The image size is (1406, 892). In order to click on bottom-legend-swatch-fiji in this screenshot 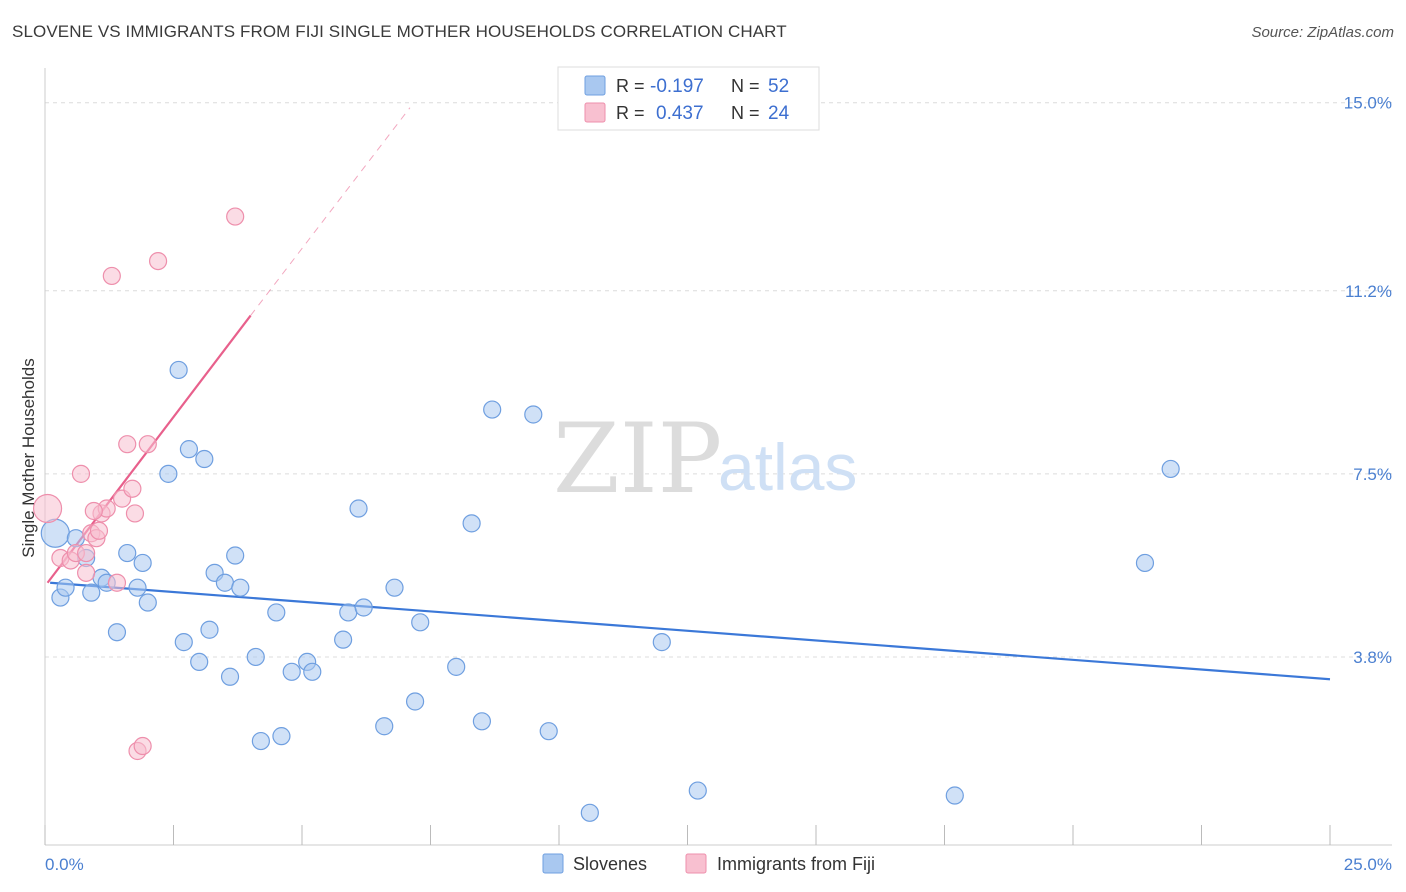, I will do `click(696, 863)`.